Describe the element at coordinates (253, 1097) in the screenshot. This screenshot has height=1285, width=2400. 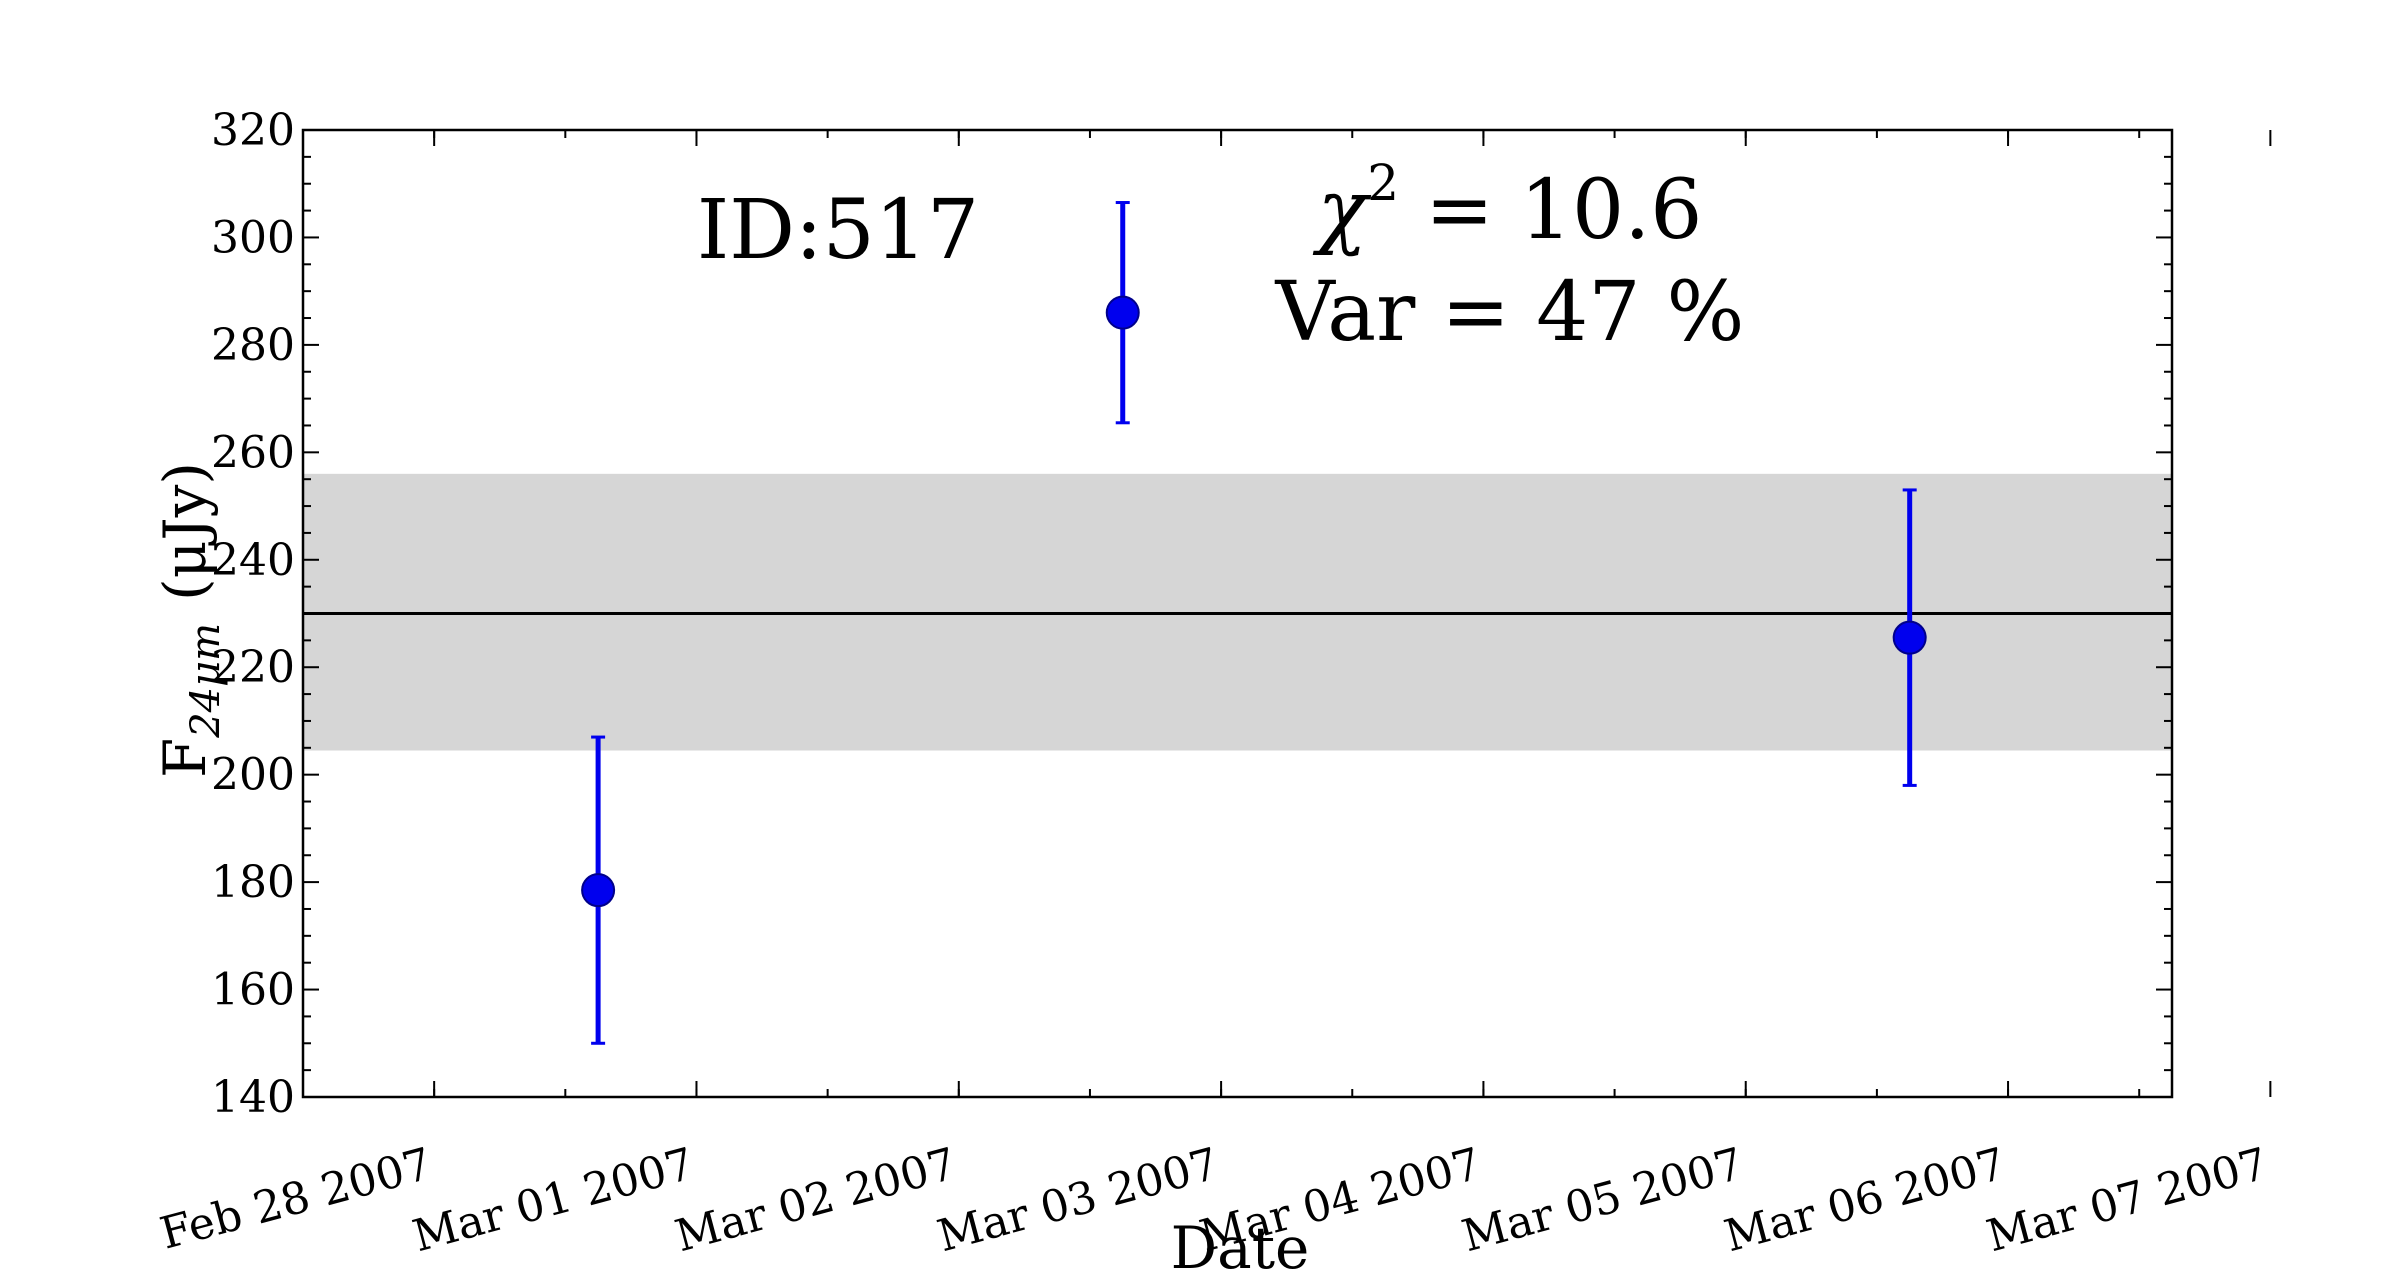
I see `y-tick-label: 140` at that location.